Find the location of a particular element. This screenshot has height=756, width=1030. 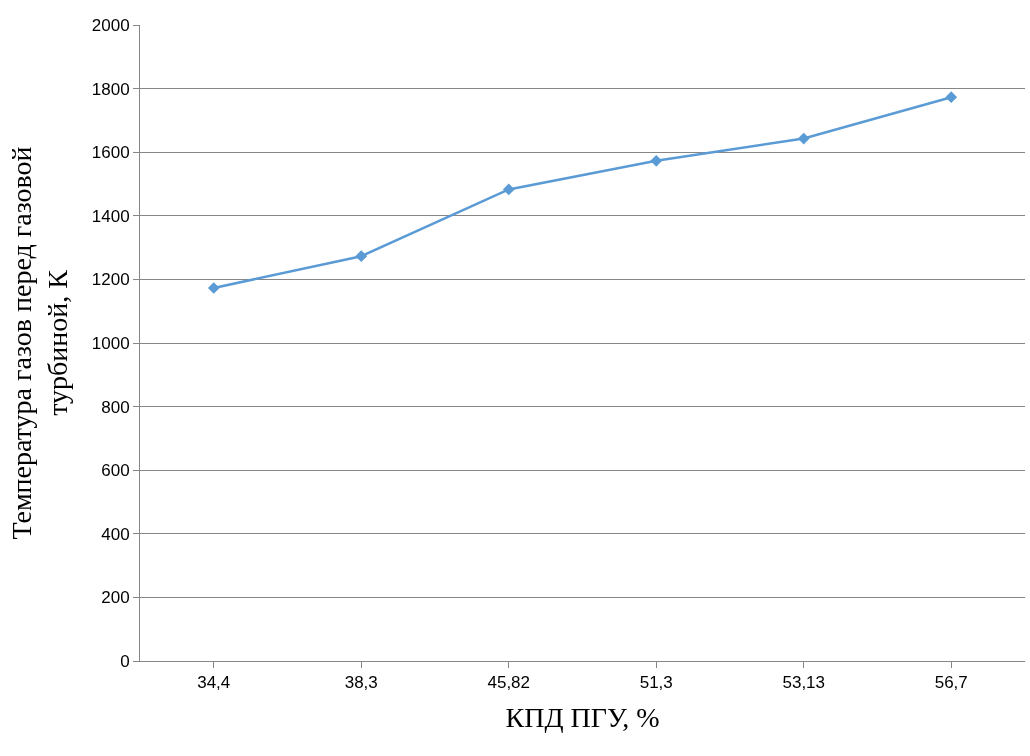

x-tick-label: 53,13 is located at coordinates (804, 683).